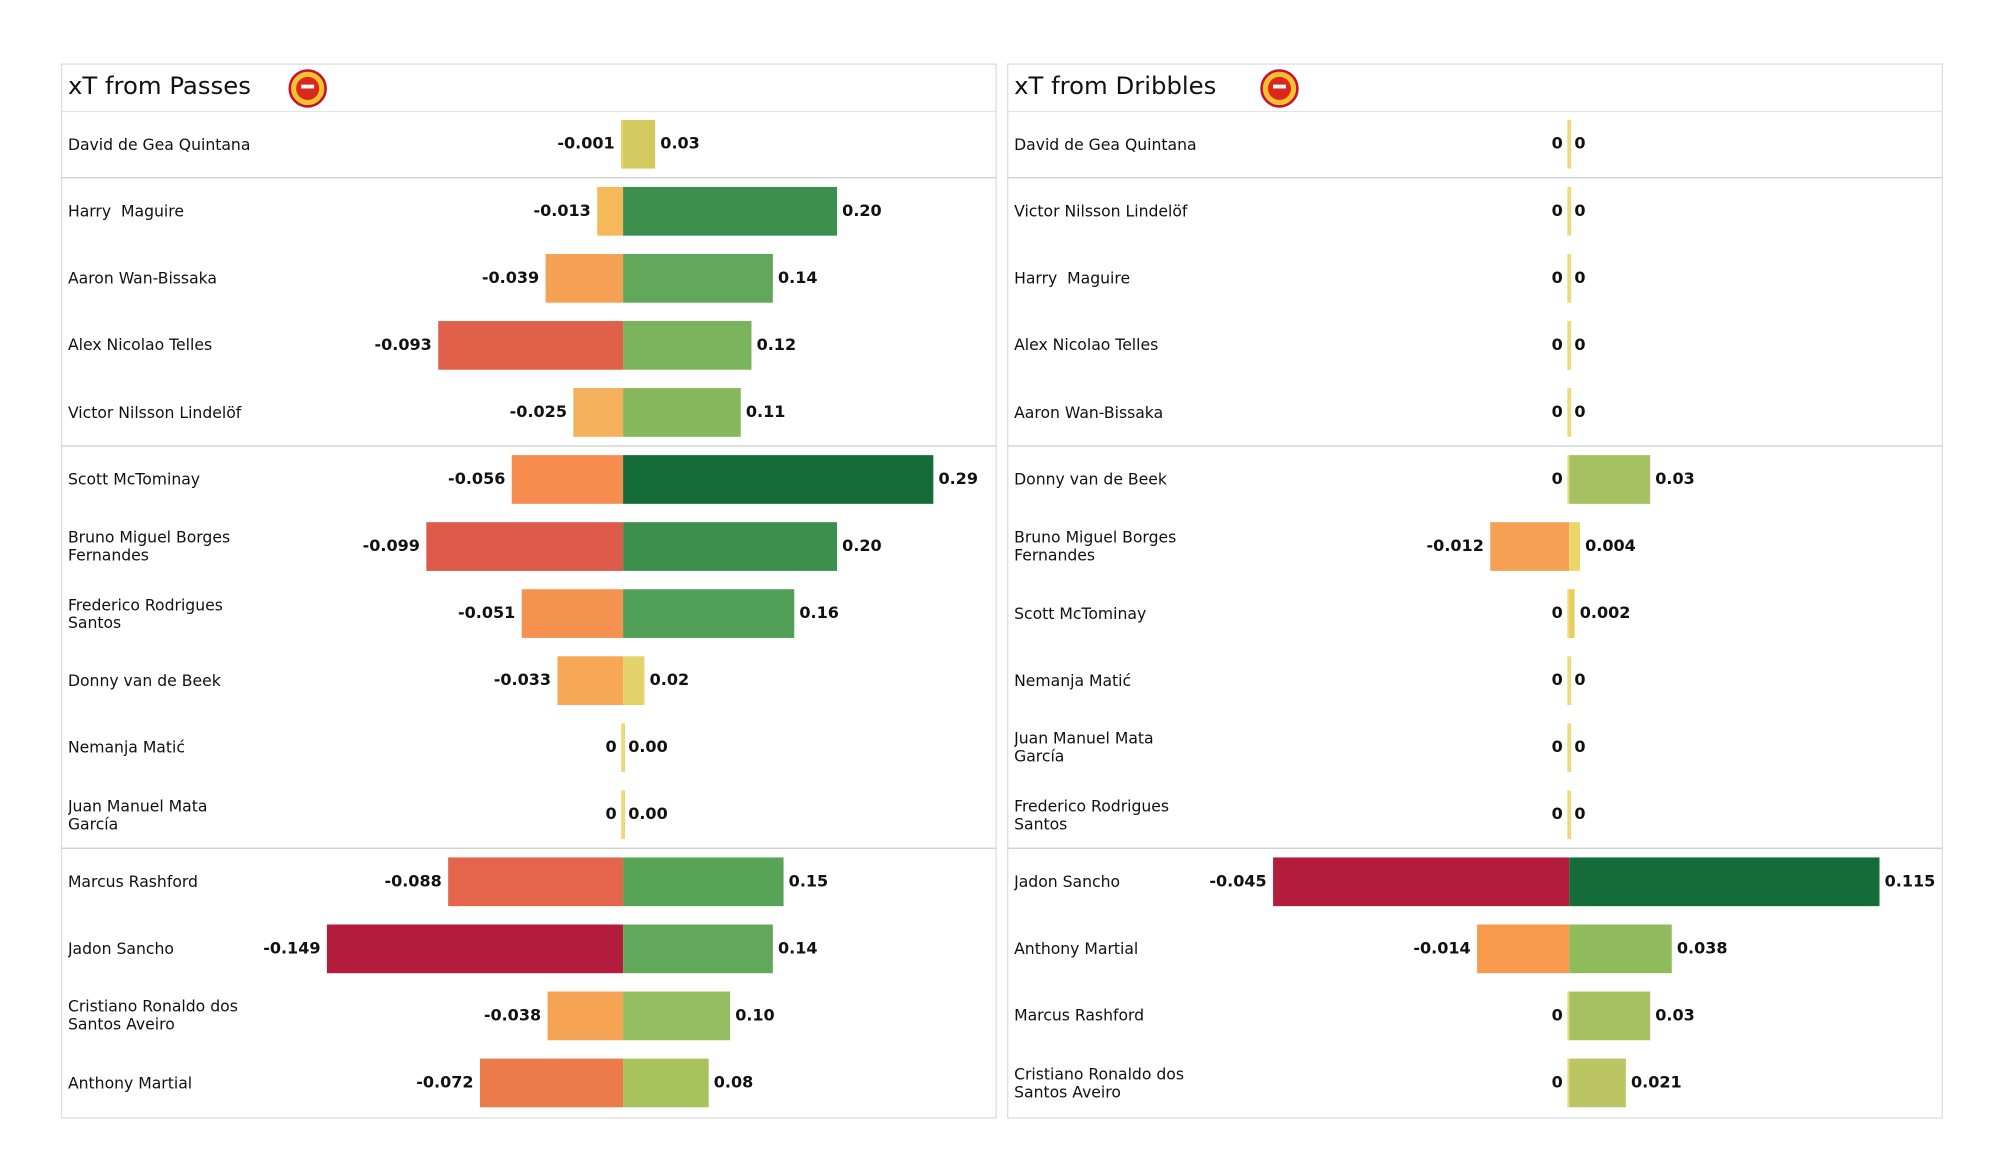 Image resolution: width=2000 pixels, height=1175 pixels. What do you see at coordinates (147, 613) in the screenshot?
I see `player-name: Frederico Rodrigues Santos` at bounding box center [147, 613].